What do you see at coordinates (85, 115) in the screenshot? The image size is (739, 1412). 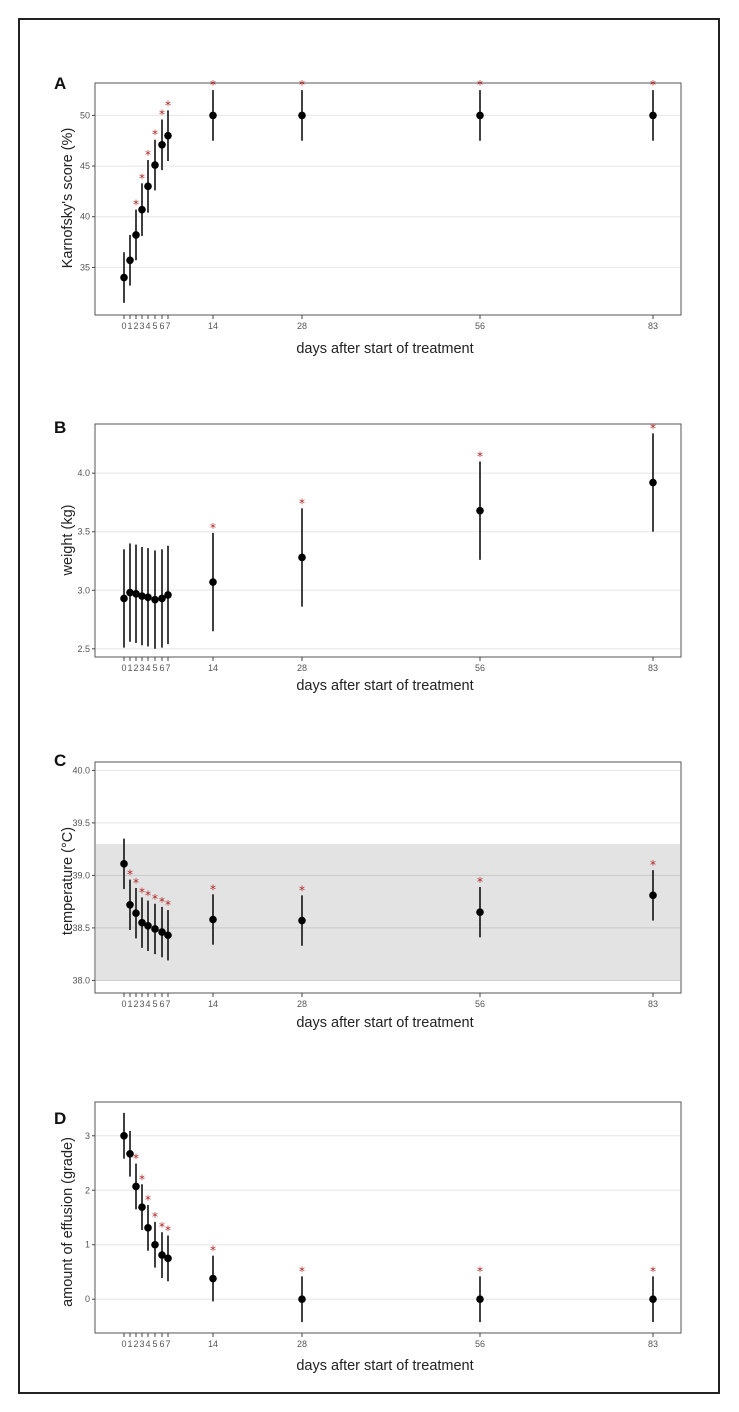 I see `panel-a-y-tick-label: 50` at bounding box center [85, 115].